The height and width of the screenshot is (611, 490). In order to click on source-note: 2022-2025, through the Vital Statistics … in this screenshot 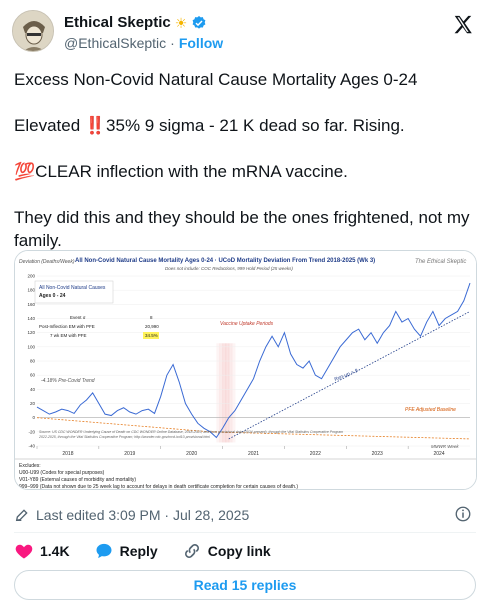, I will do `click(124, 437)`.